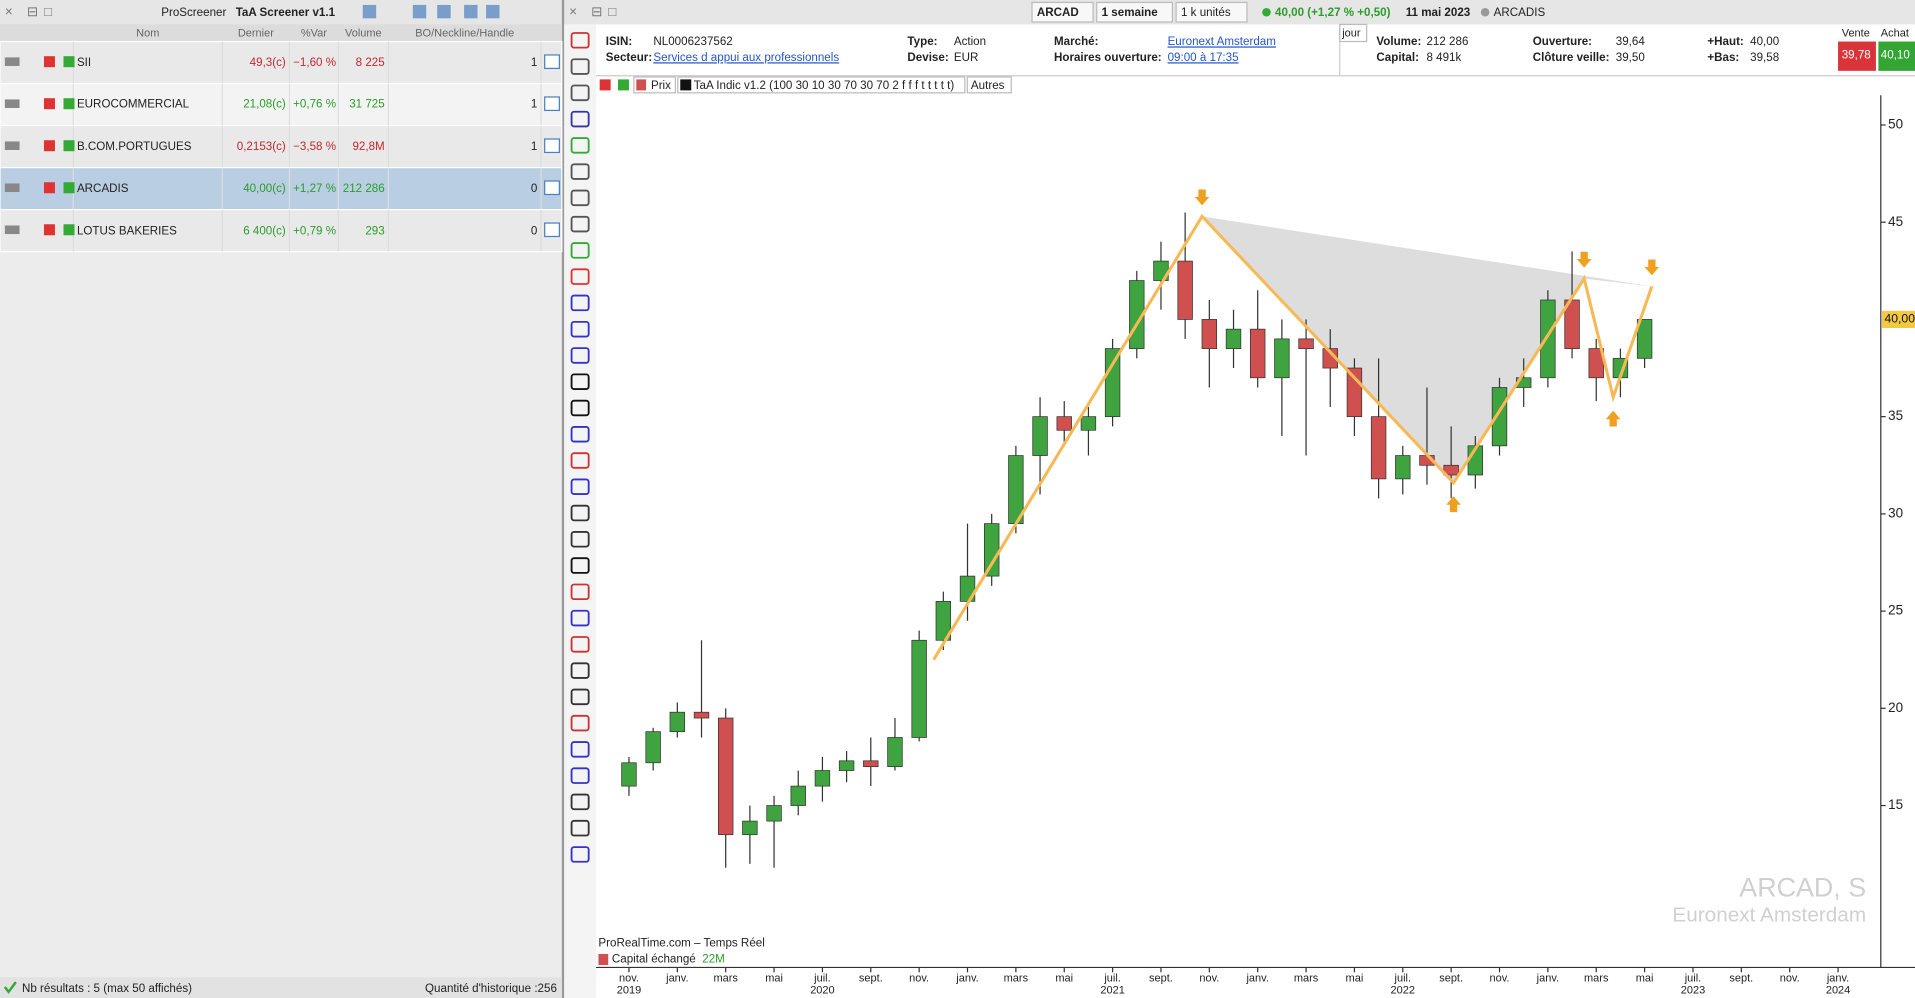  What do you see at coordinates (1129, 13) in the screenshot?
I see `period: 1 semaine` at bounding box center [1129, 13].